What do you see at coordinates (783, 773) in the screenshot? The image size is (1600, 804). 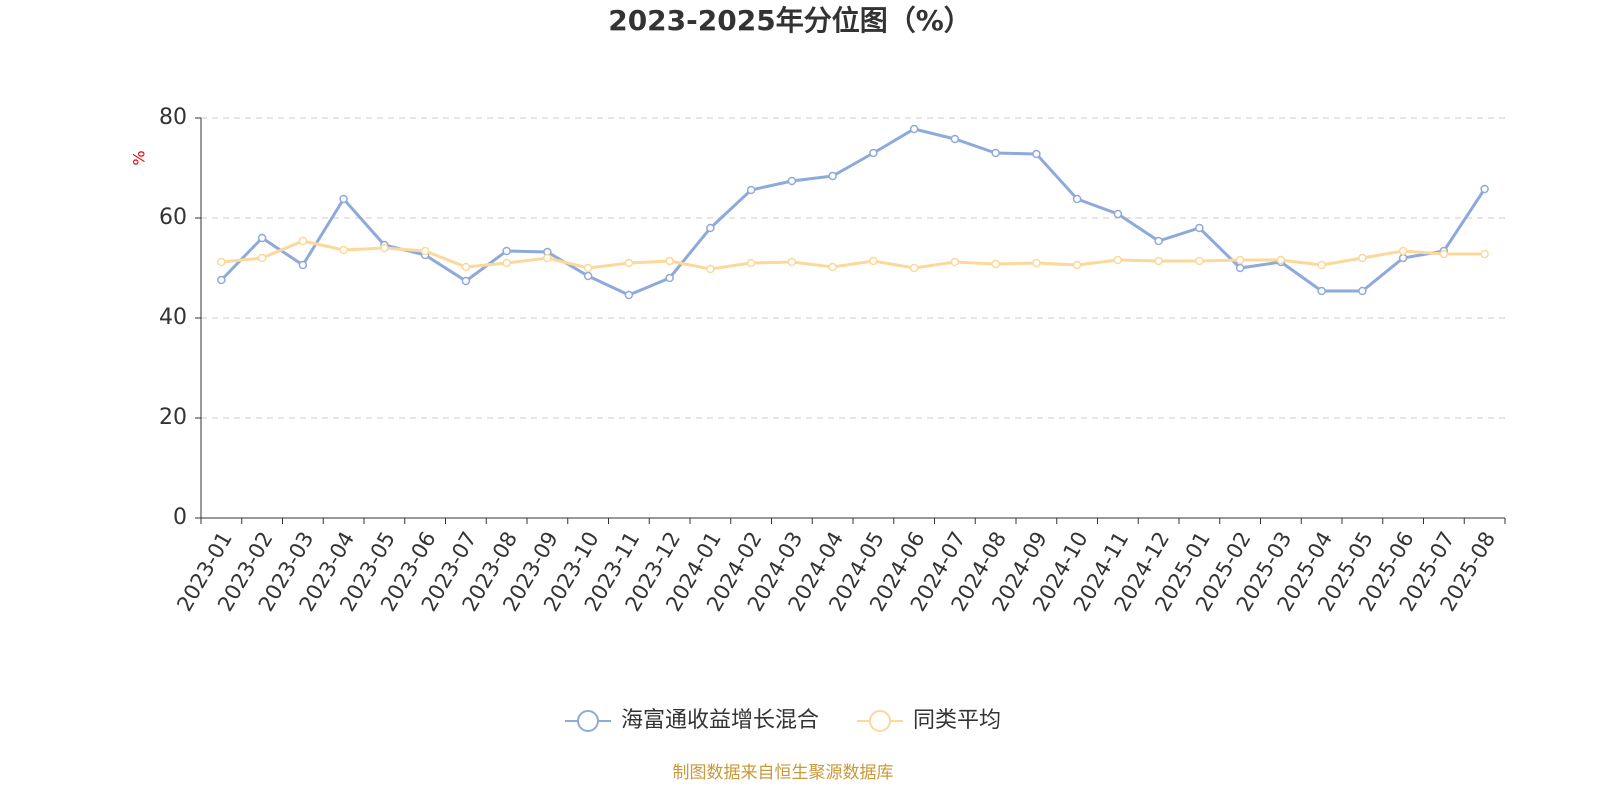 I see `source-note: 制图数据来自恒生聚源数据库` at bounding box center [783, 773].